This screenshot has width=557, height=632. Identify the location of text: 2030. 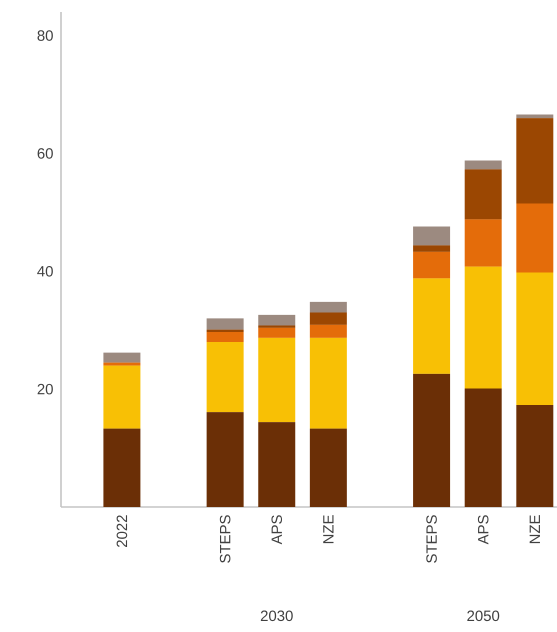
(276, 616).